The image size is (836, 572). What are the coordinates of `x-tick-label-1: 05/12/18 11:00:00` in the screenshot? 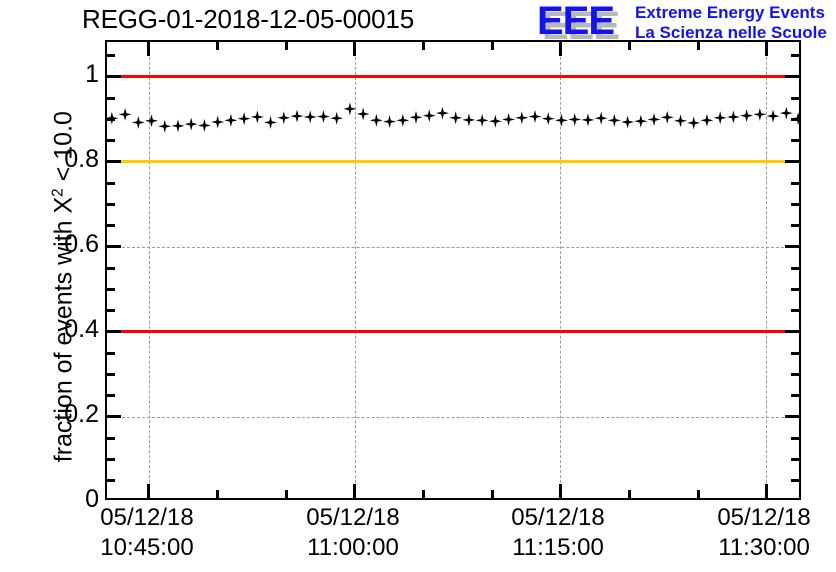 It's located at (353, 533).